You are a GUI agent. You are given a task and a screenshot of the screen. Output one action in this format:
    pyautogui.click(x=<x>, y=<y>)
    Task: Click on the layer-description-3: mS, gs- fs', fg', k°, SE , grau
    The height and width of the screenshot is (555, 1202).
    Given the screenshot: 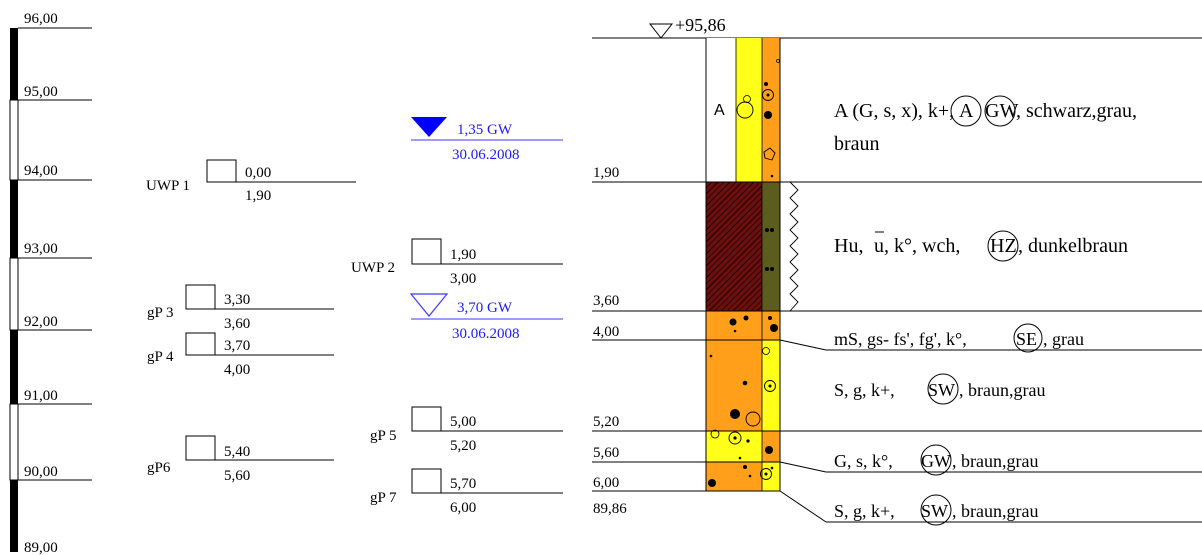 What is the action you would take?
    pyautogui.click(x=959, y=338)
    